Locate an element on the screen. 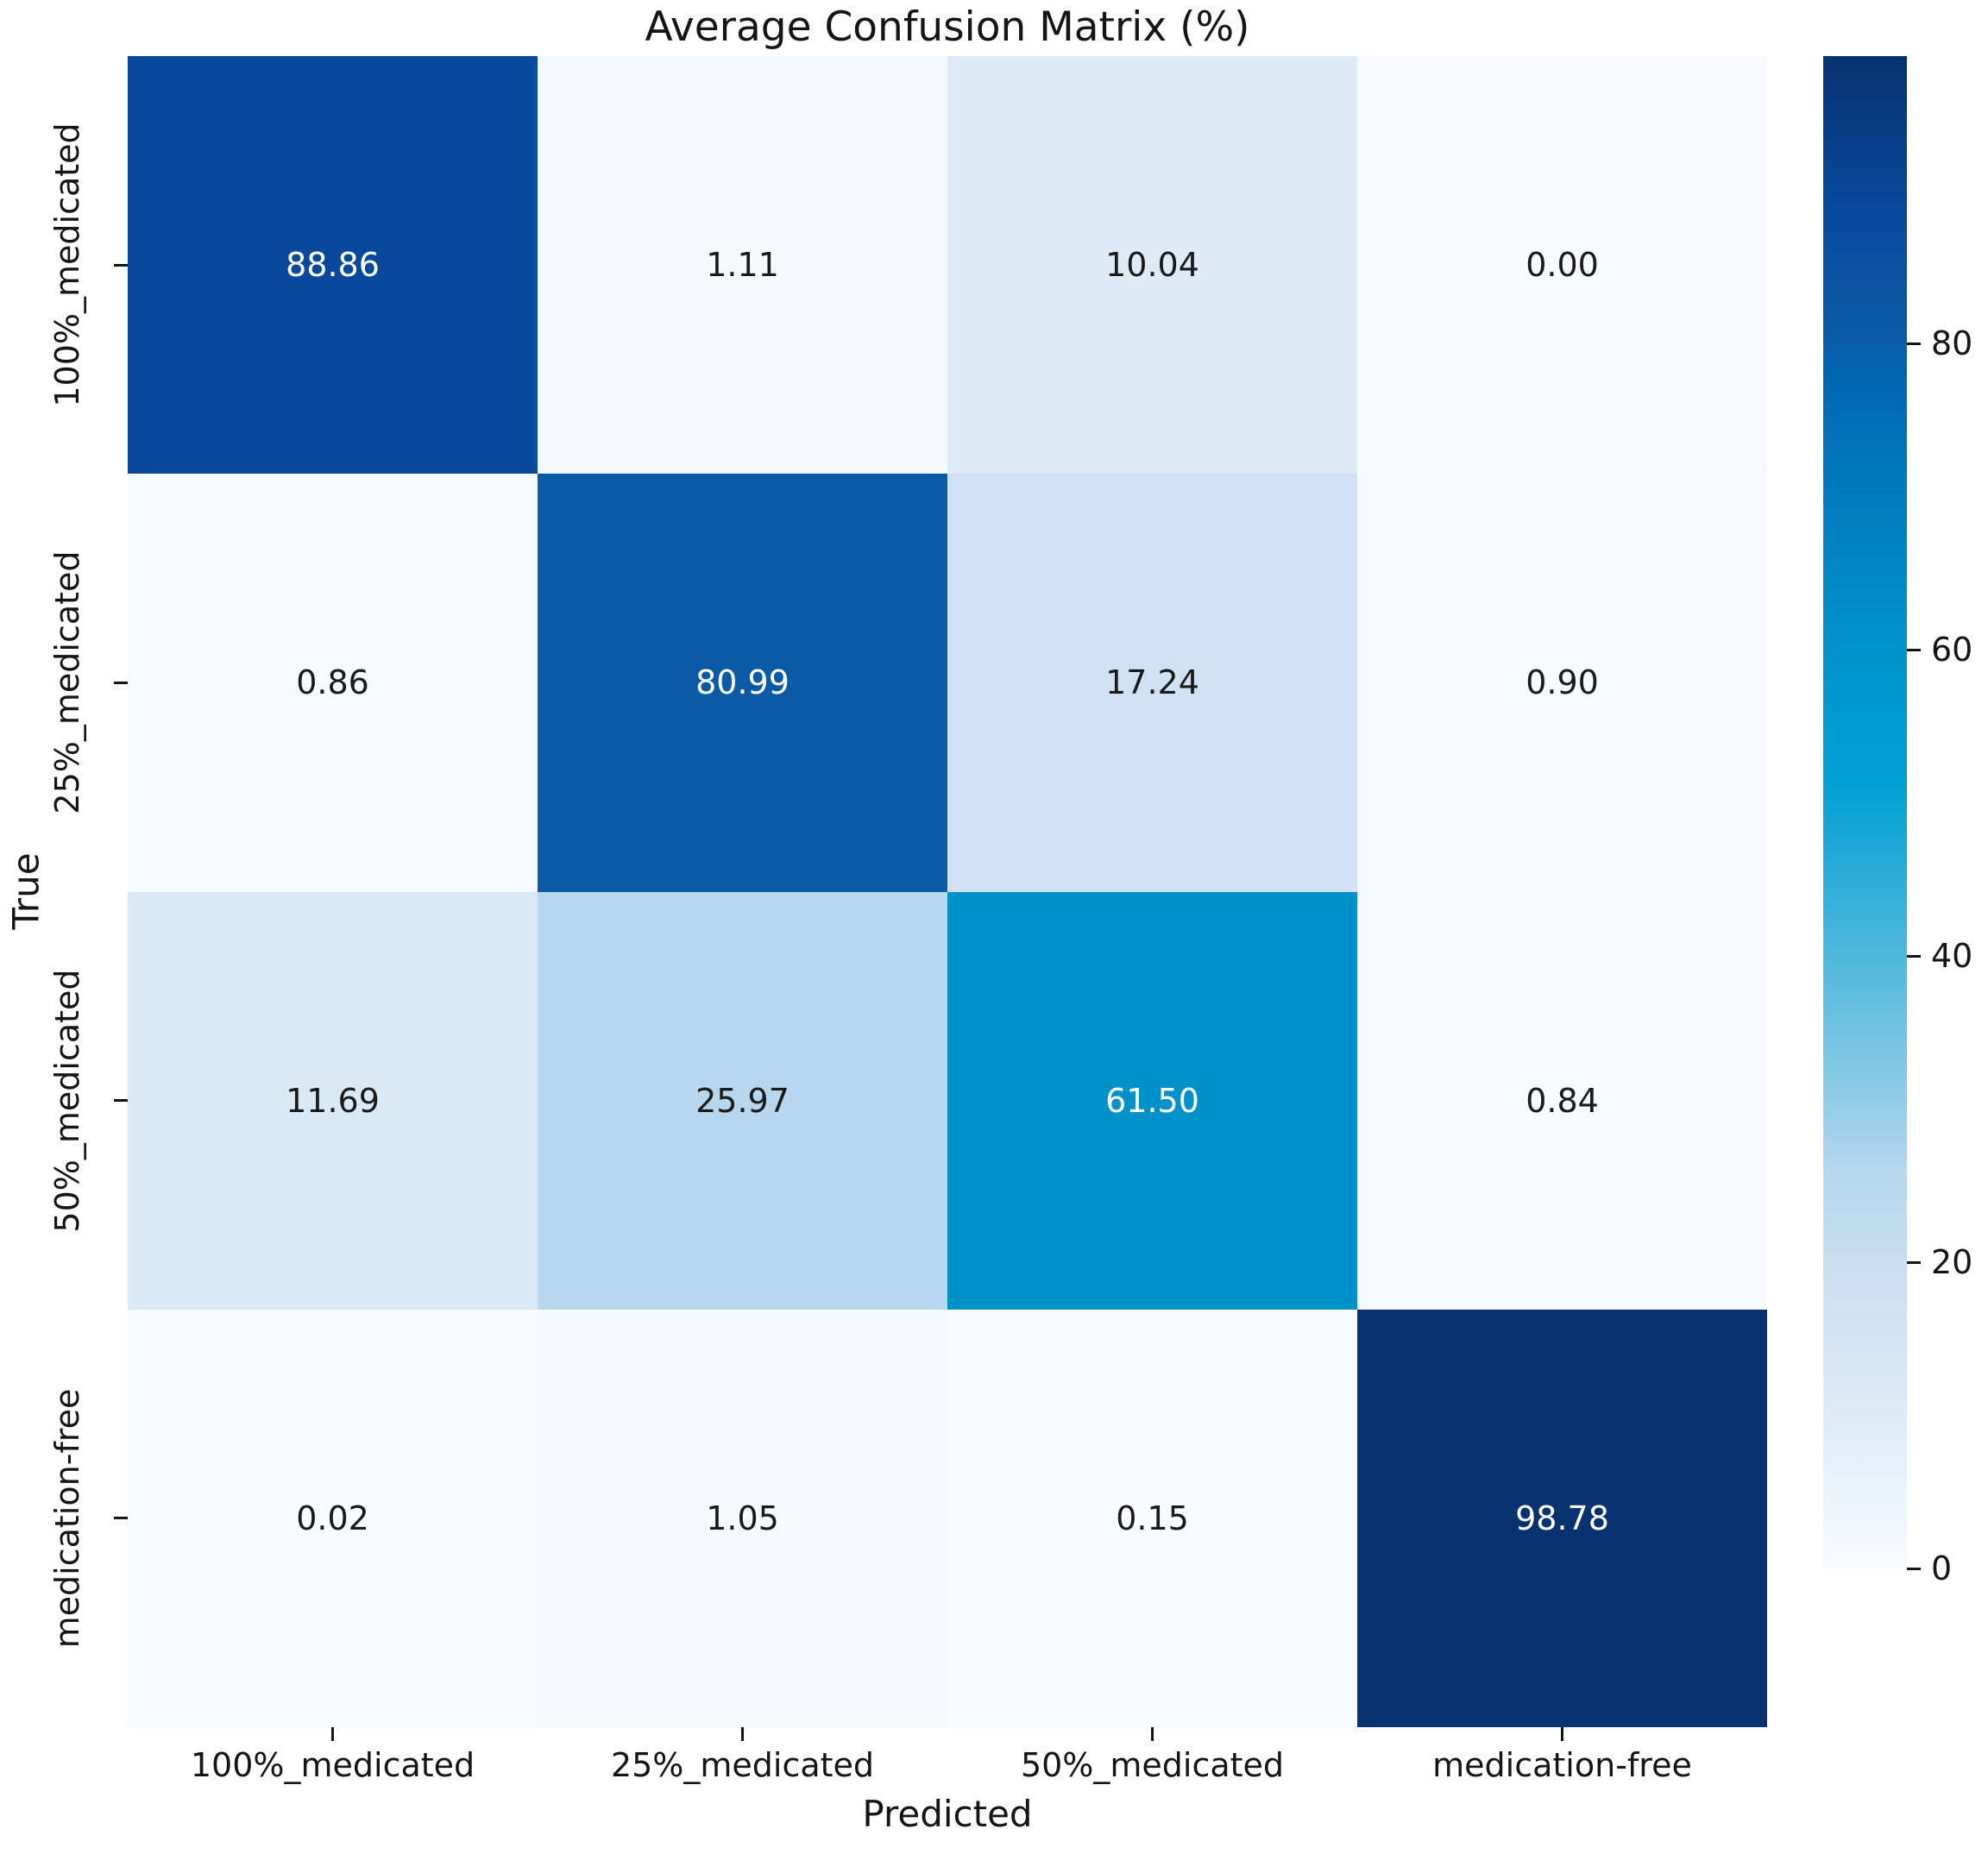  cell-value: 80.99 is located at coordinates (742, 682).